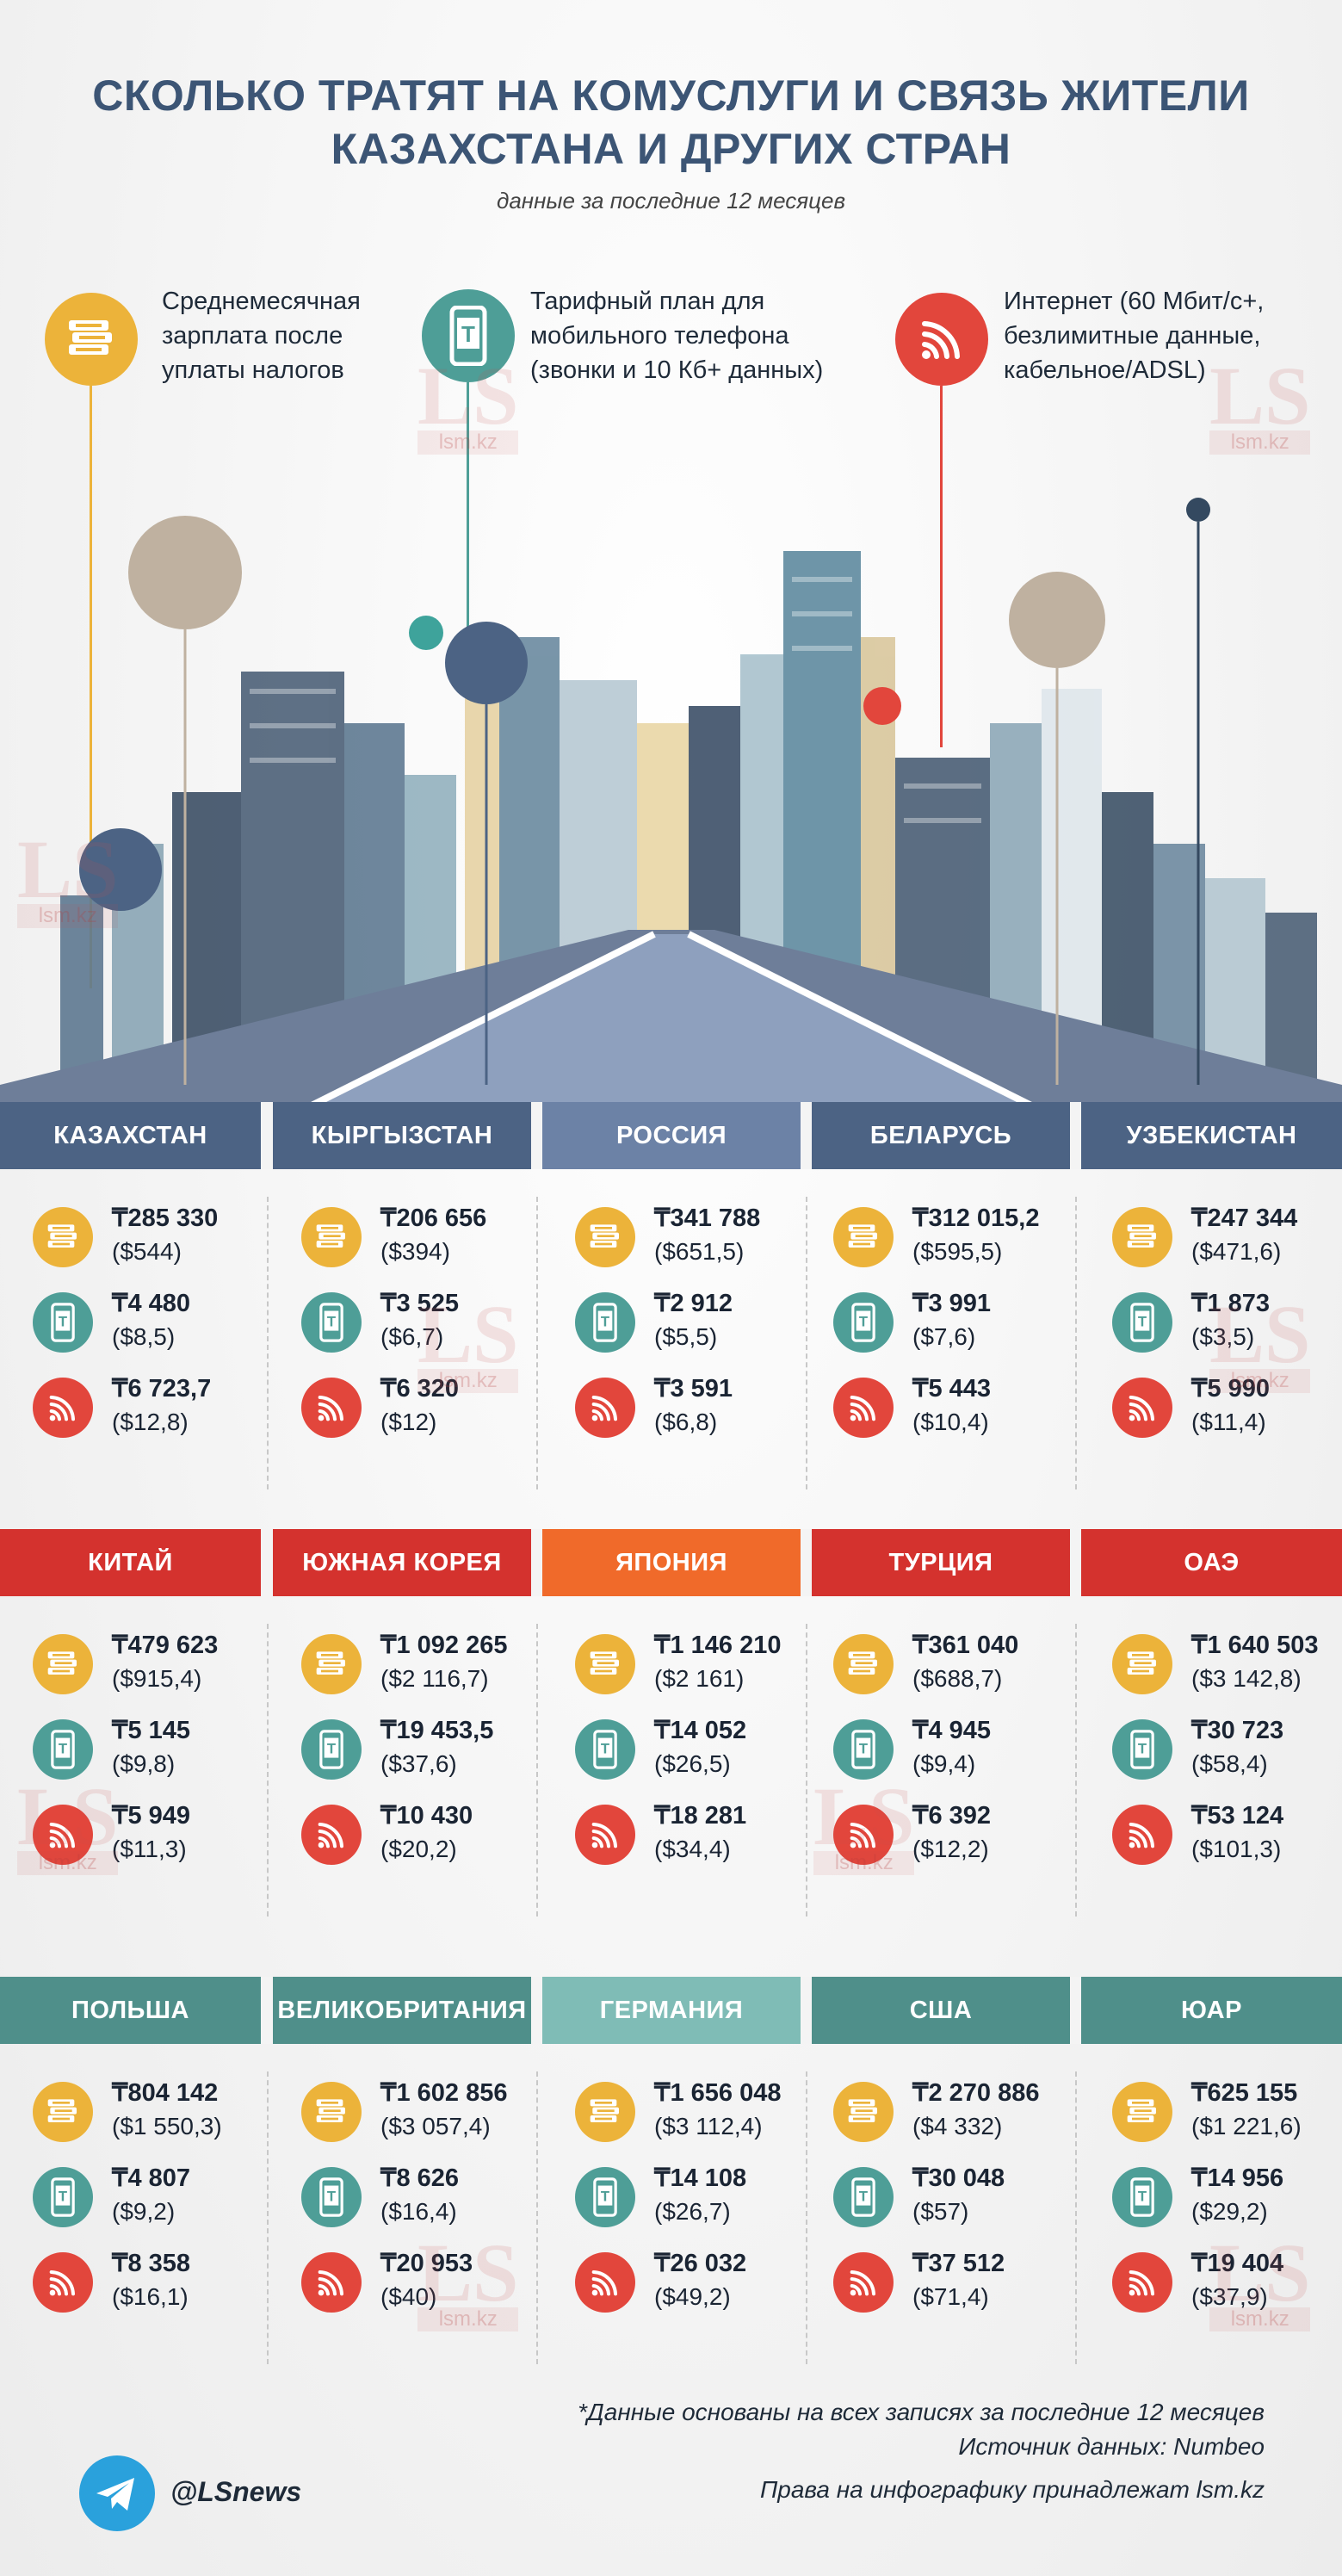 The height and width of the screenshot is (2576, 1342). I want to click on telegram-icon, so click(117, 2493).